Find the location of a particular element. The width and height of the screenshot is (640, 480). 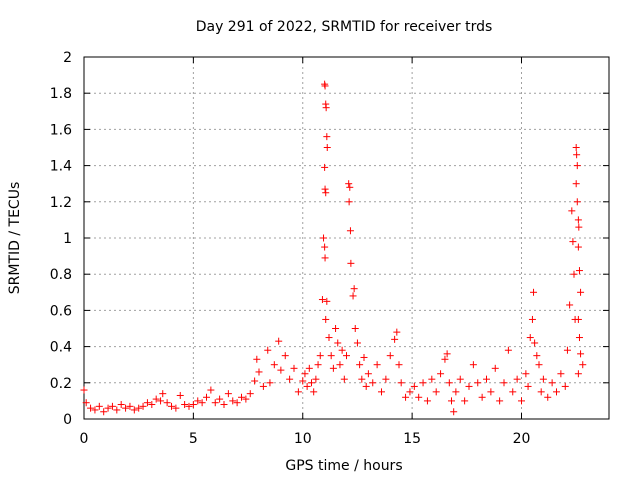

y-tick-label: 0.8 is located at coordinates (61, 275).